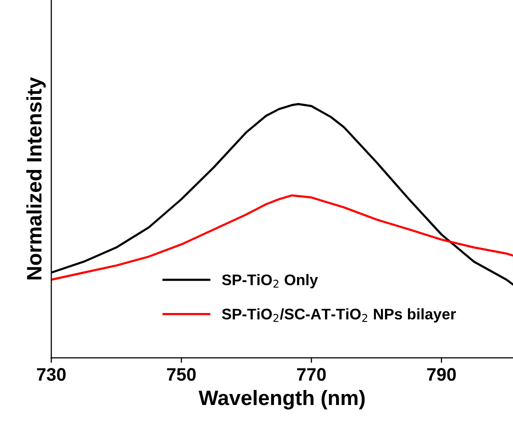 The width and height of the screenshot is (513, 421). Describe the element at coordinates (270, 281) in the screenshot. I see `legend-label: SP-TiO$_{2}$ Only` at that location.